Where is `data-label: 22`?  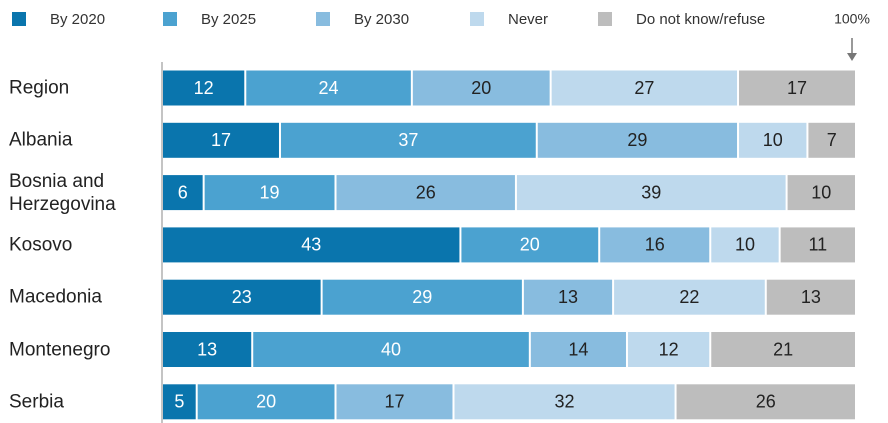 data-label: 22 is located at coordinates (689, 297).